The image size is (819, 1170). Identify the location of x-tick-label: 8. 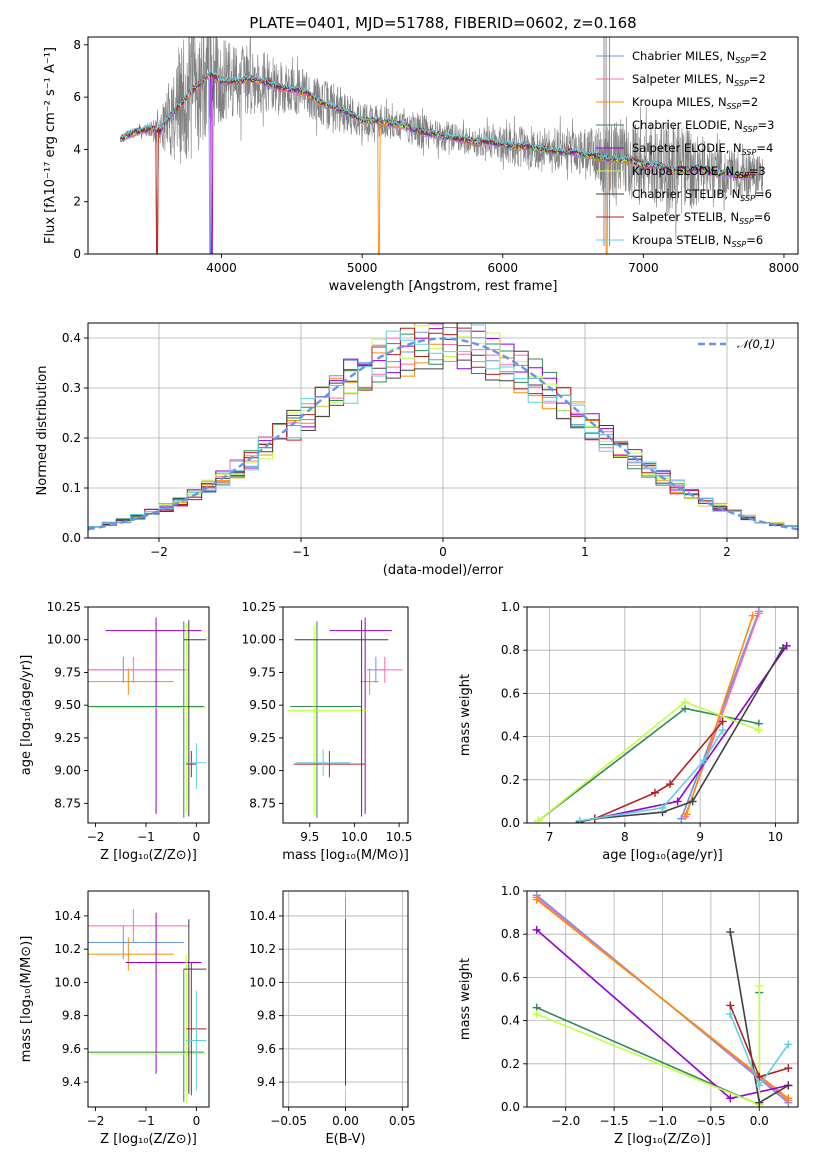
(625, 837).